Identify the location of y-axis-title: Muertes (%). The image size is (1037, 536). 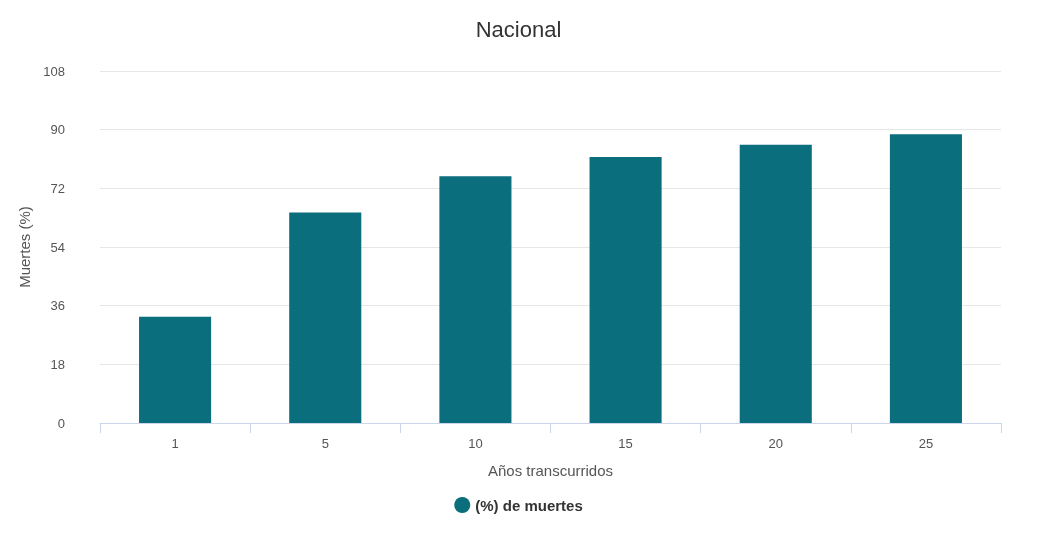
(25, 247).